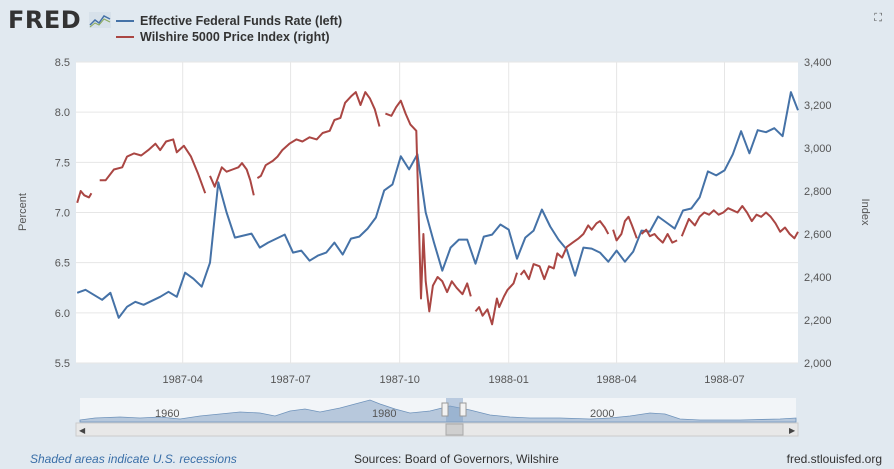 This screenshot has width=894, height=469. What do you see at coordinates (818, 149) in the screenshot?
I see `y-right-tick-label: 3,000` at bounding box center [818, 149].